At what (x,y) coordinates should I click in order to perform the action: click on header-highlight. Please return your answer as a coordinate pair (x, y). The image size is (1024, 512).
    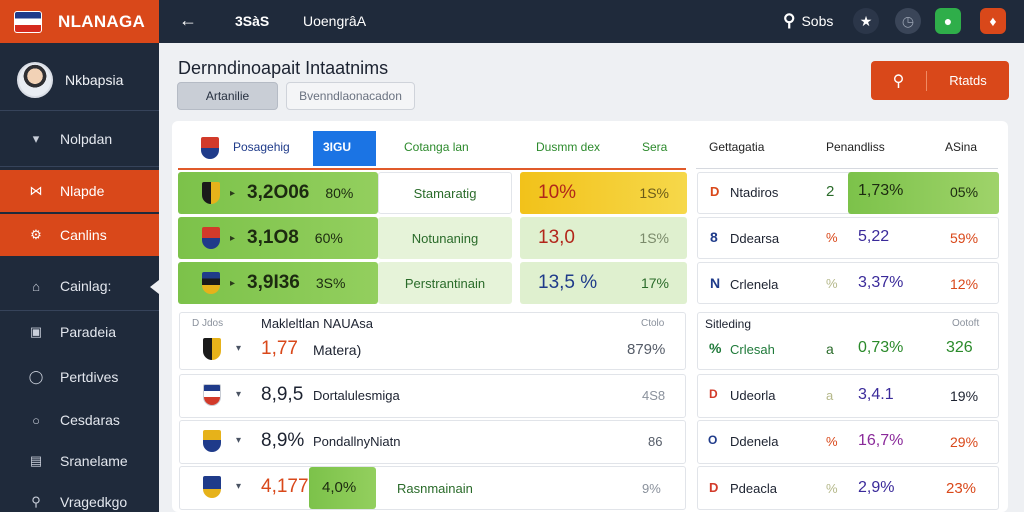
    Looking at the image, I should click on (344, 148).